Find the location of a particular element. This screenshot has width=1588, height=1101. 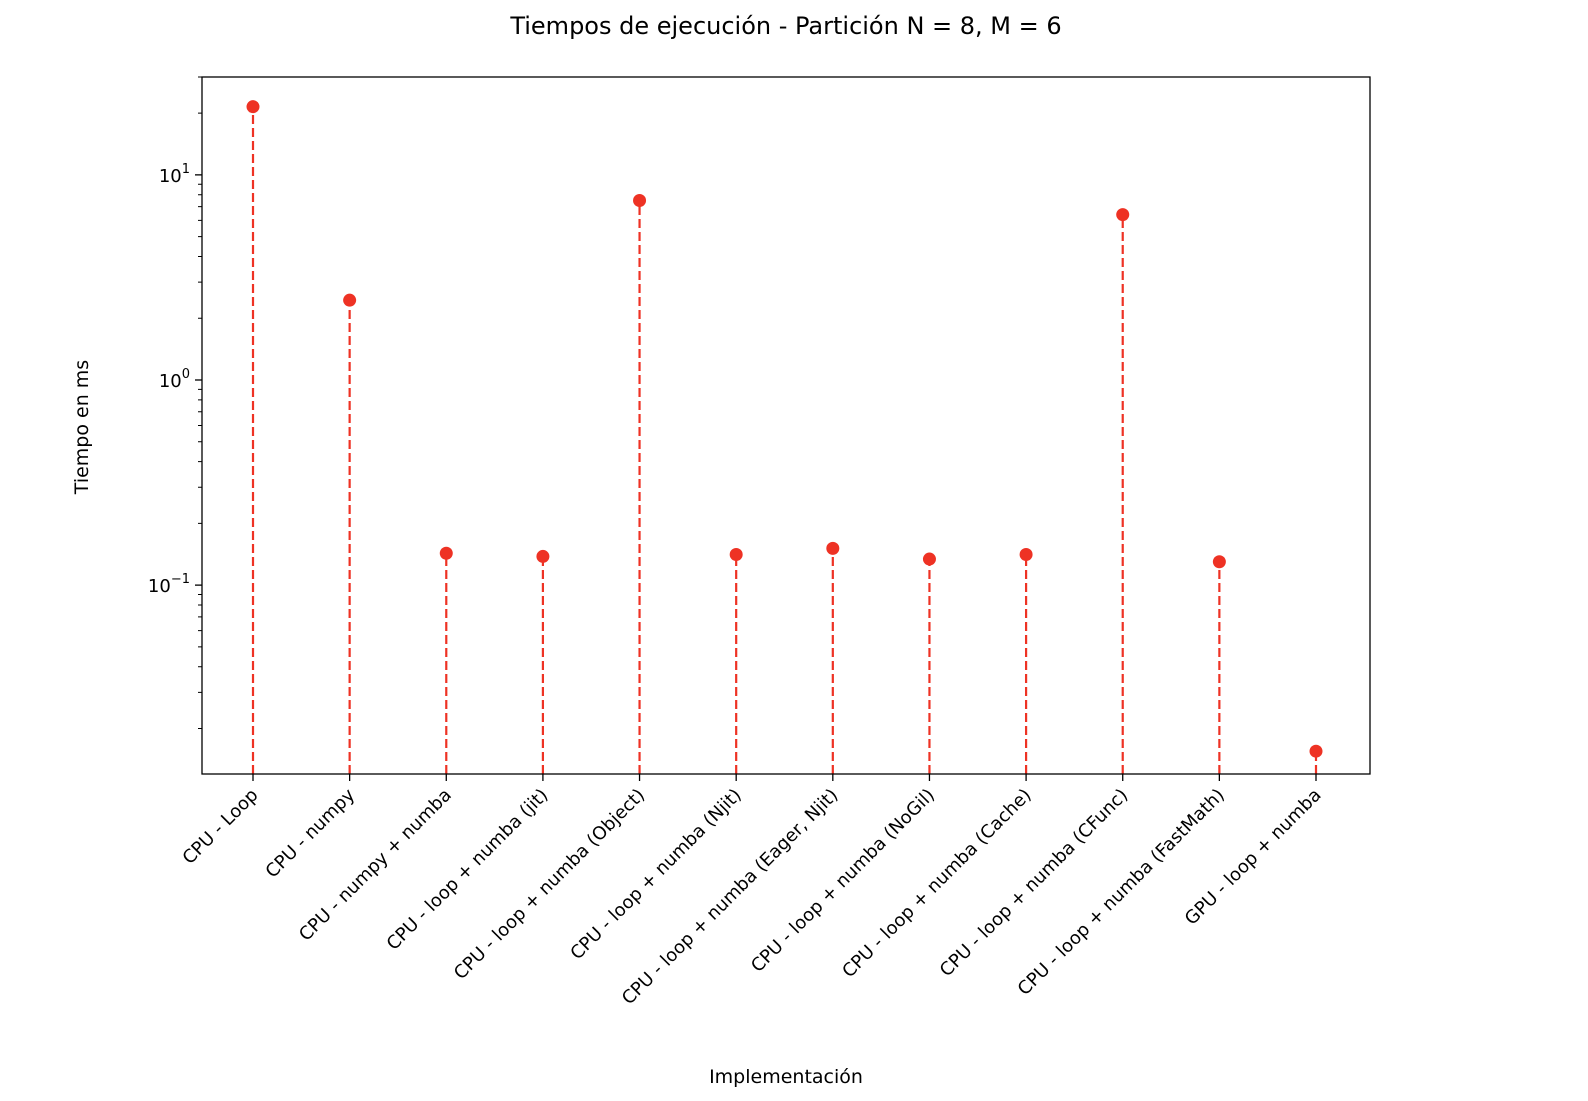

x-tick-label: CPU - loop + numba (Eager, Njit) is located at coordinates (730, 897).